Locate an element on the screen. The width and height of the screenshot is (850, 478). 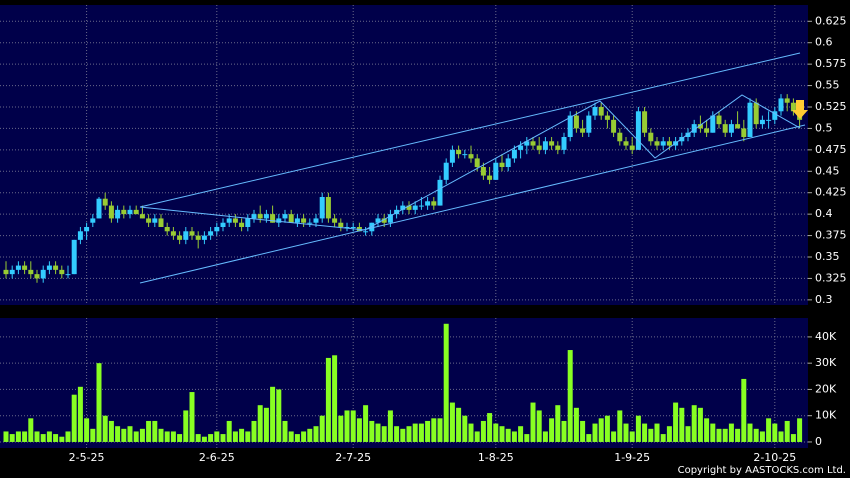
x-tick-label: 2-7-25 is located at coordinates (353, 457).